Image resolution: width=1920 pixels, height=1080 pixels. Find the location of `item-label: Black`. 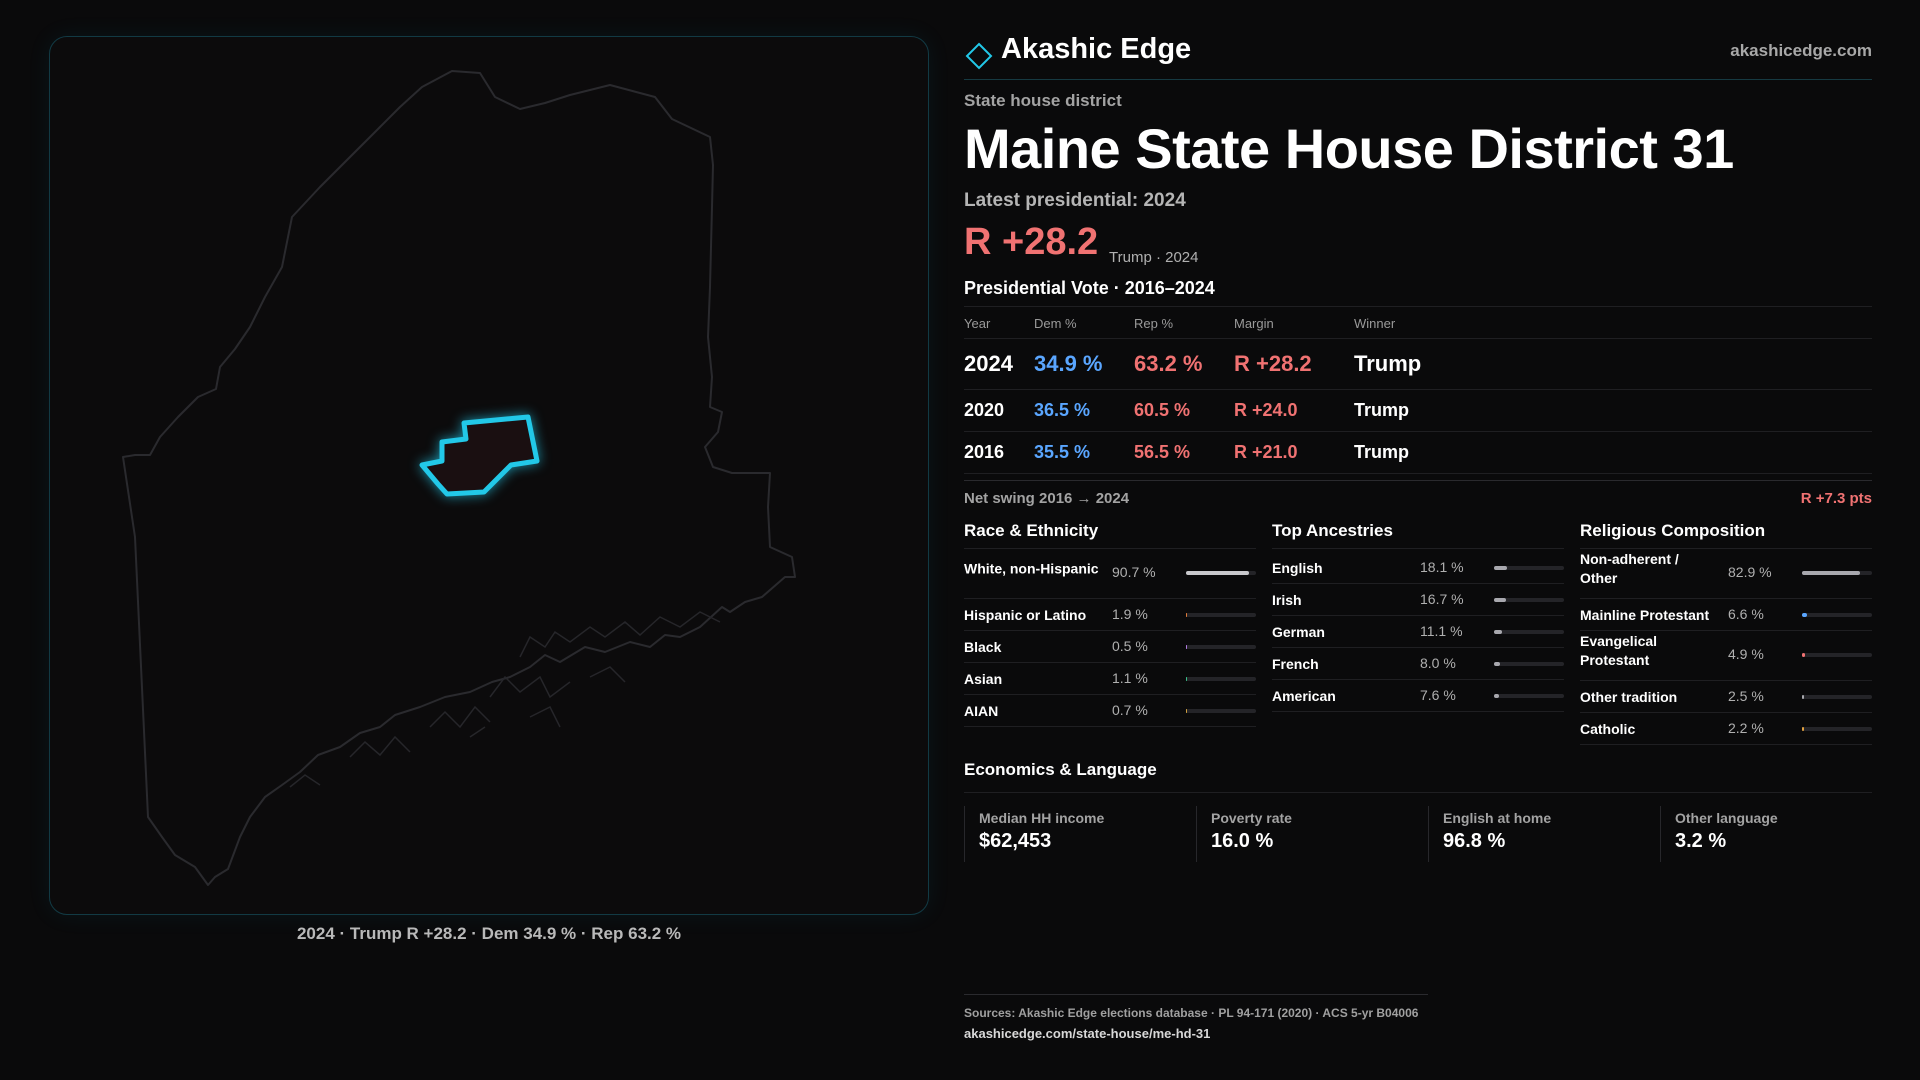

item-label: Black is located at coordinates (983, 647).